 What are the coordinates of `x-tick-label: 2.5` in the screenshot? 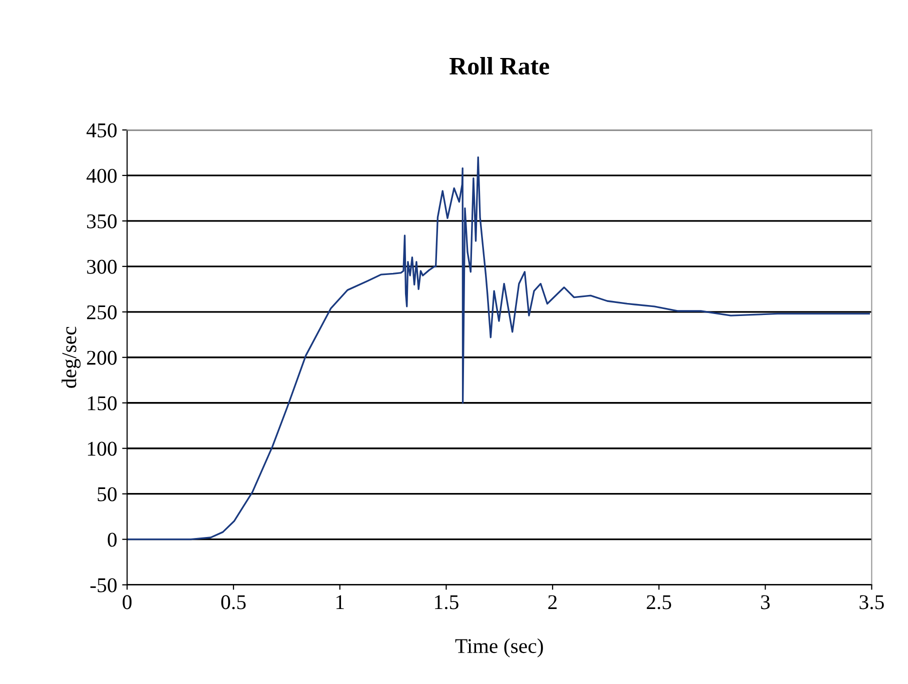 It's located at (659, 602).